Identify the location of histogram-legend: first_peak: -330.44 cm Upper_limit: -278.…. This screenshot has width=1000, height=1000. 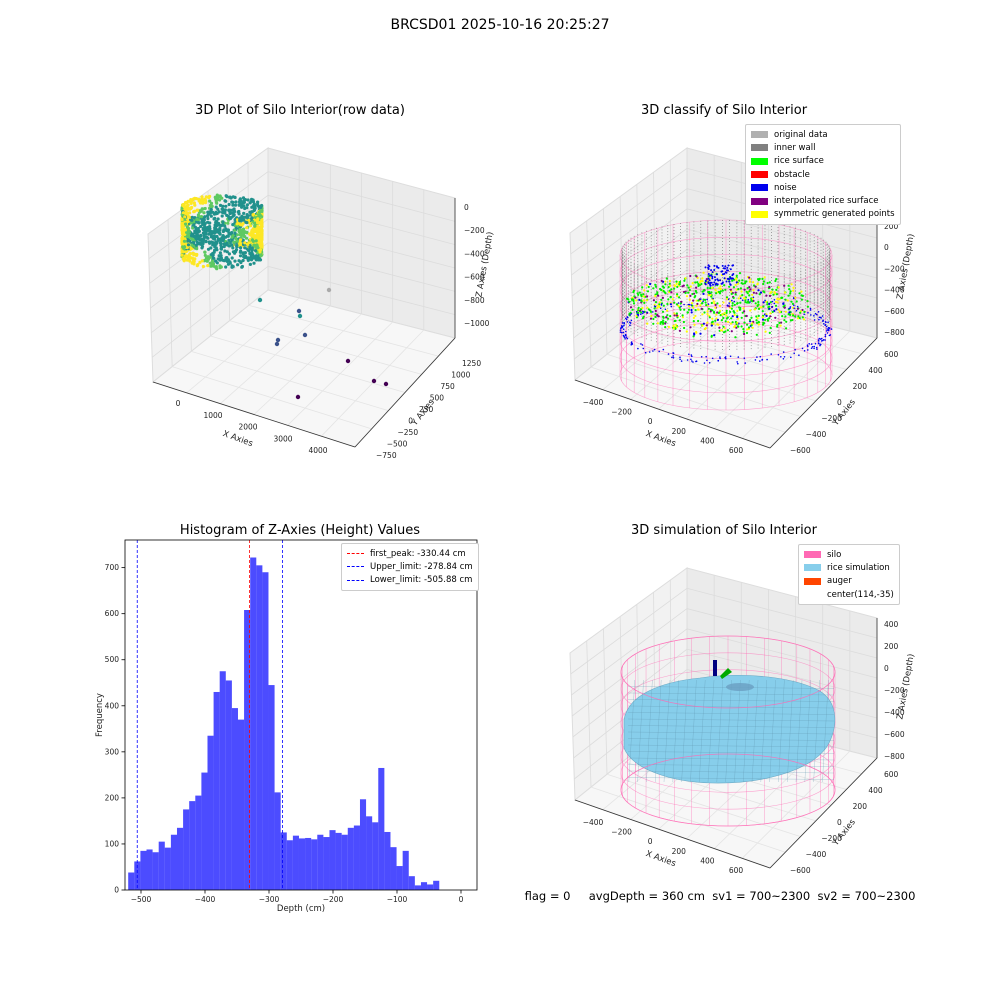
(410, 567).